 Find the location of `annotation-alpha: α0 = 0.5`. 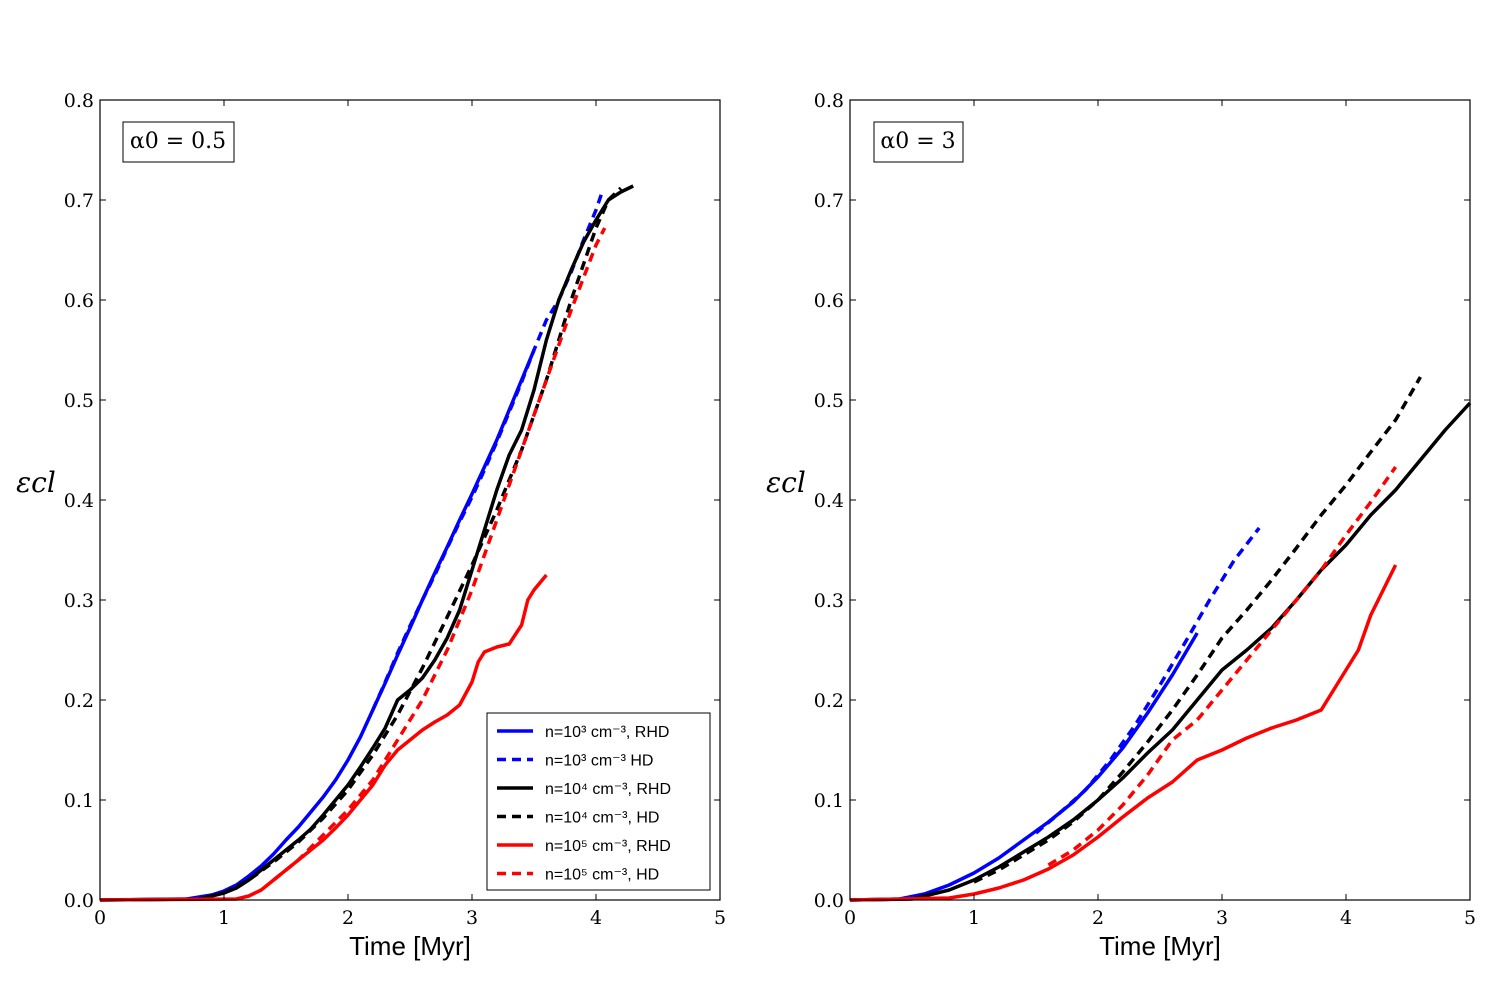

annotation-alpha: α0 = 0.5 is located at coordinates (178, 141).